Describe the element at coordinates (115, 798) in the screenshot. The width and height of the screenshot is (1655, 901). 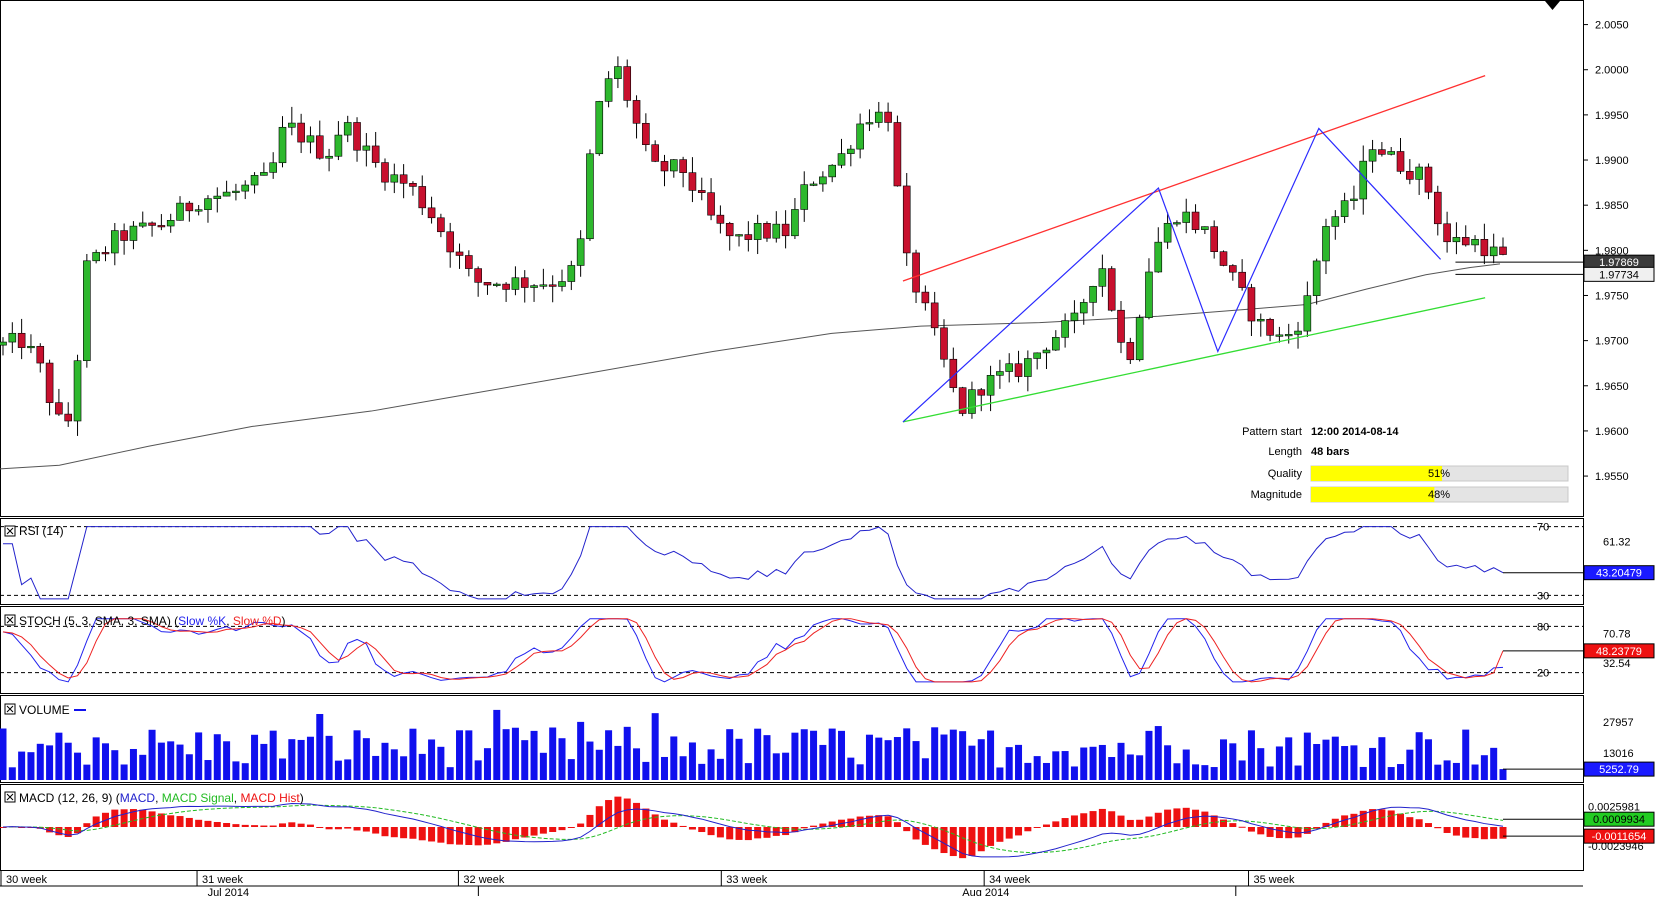
I see `macd-open-paren: (` at that location.